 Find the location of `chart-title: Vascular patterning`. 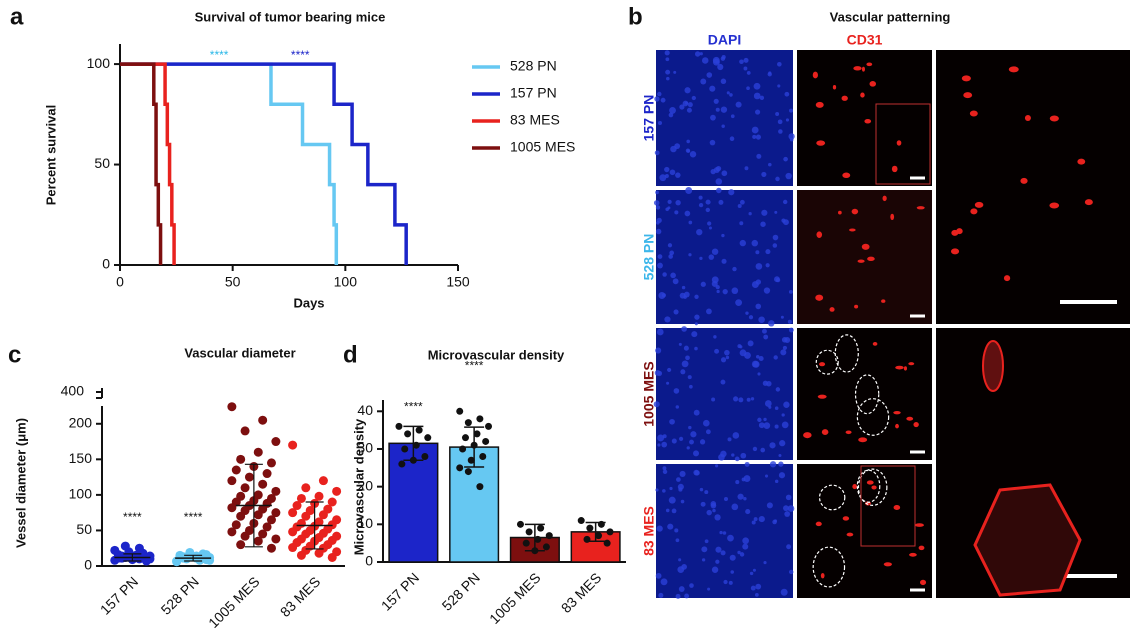

chart-title: Vascular patterning is located at coordinates (890, 16).